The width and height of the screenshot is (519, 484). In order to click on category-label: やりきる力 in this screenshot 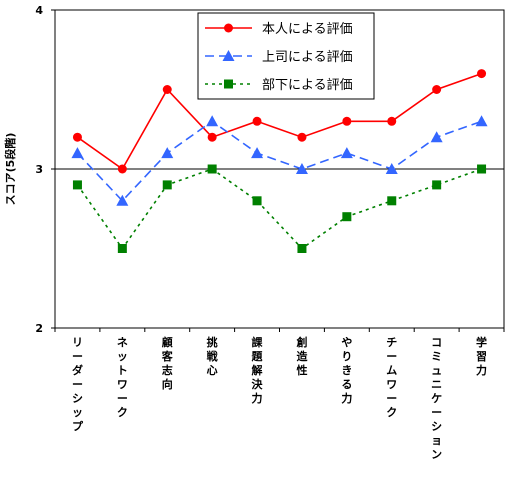, I will do `click(346, 370)`.